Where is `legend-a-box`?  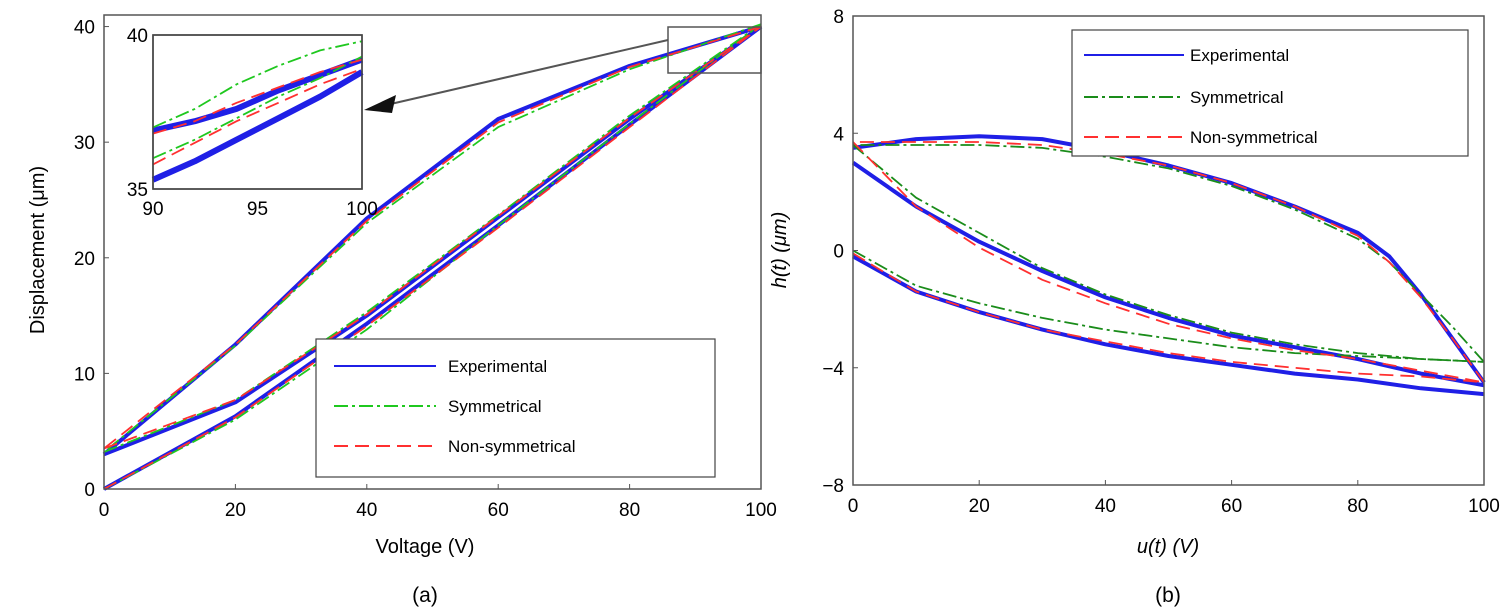
legend-a-box is located at coordinates (515, 408).